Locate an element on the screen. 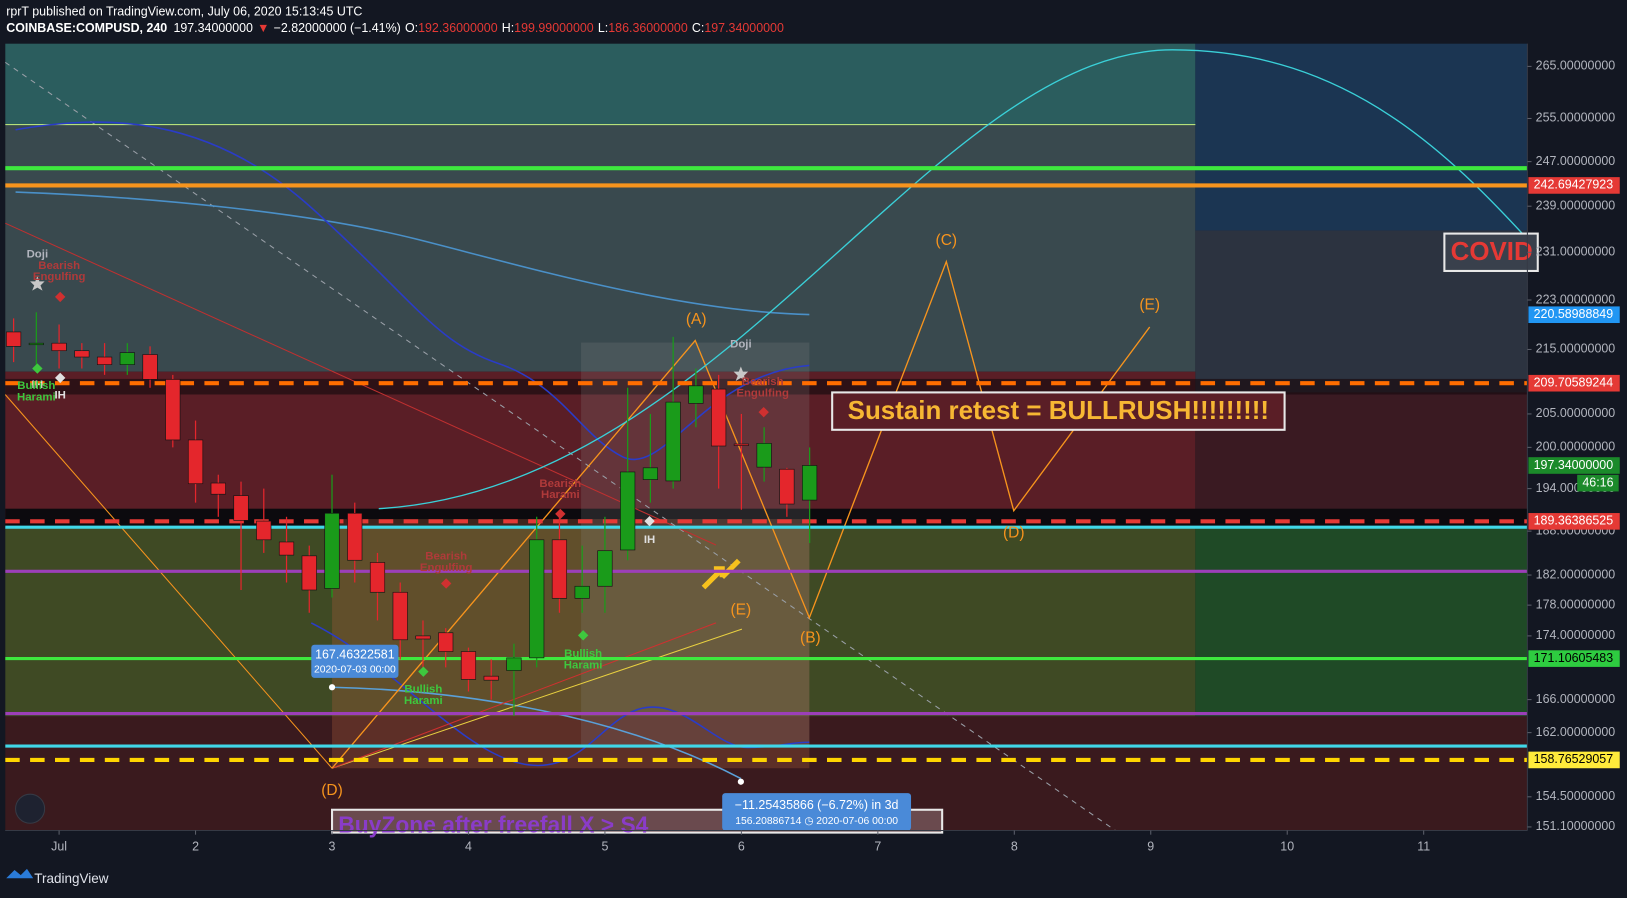  y-tick-label: 223.00000000 is located at coordinates (1576, 299).